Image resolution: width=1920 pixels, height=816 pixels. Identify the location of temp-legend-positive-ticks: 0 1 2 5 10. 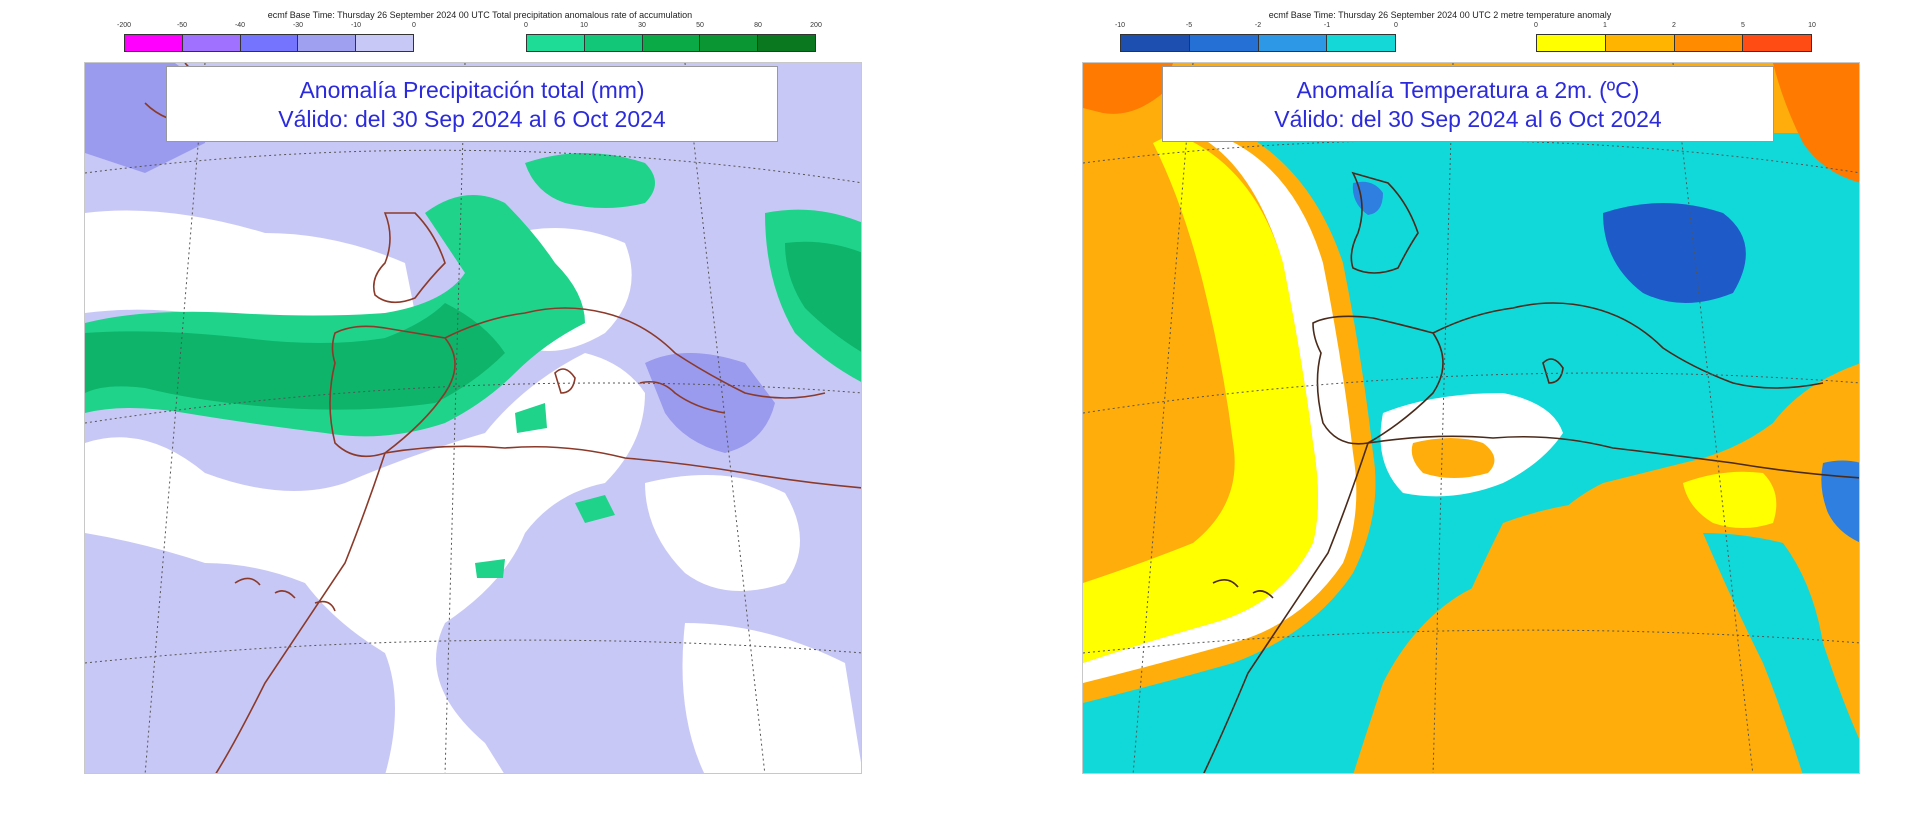
(1675, 27).